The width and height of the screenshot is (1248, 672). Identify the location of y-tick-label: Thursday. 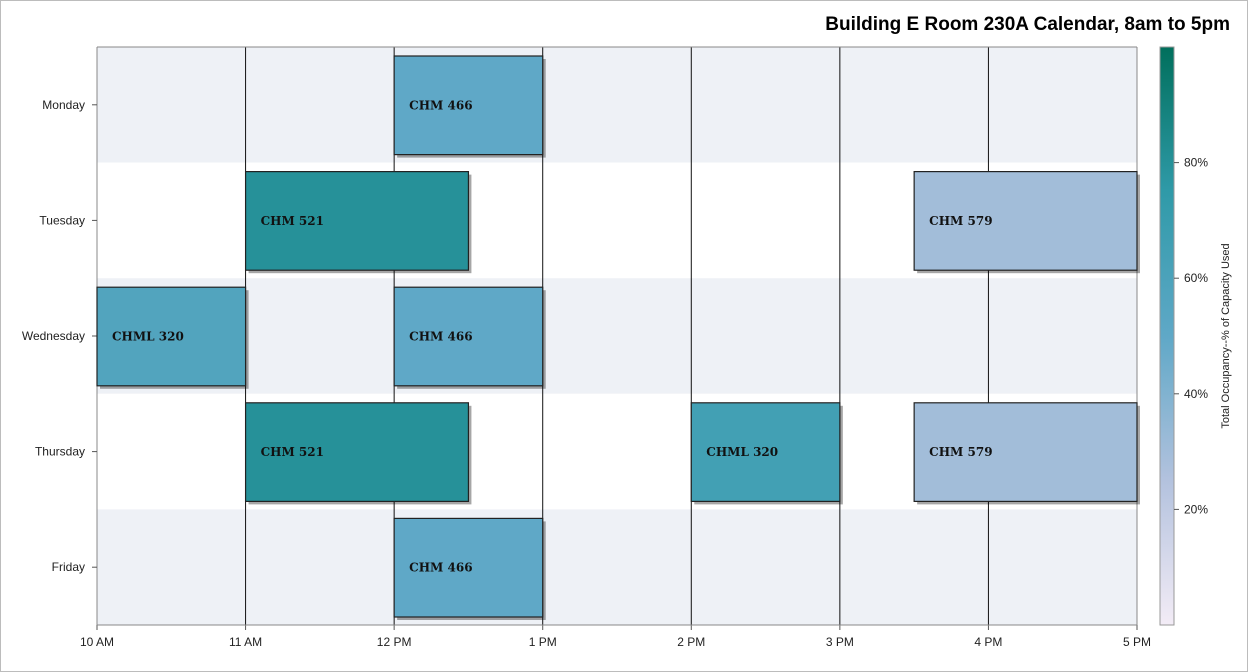
(60, 452).